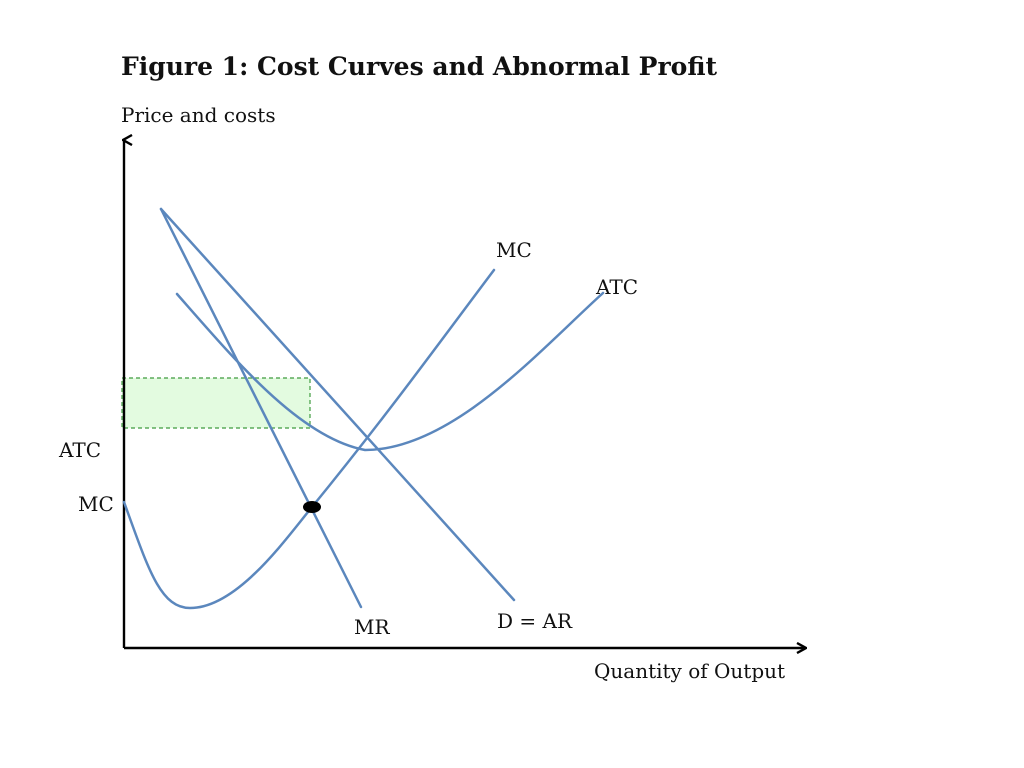 The image size is (1024, 768). I want to click on atc-axis-label: ATC, so click(79, 450).